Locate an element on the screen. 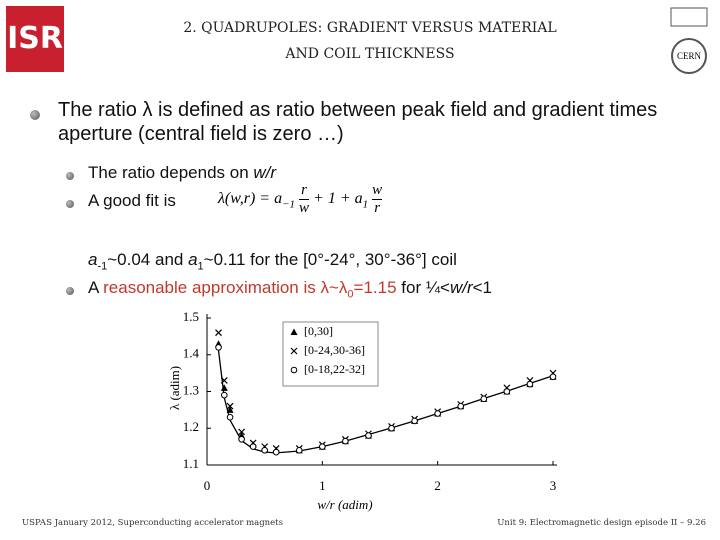  formula-part: −1 is located at coordinates (289, 204).